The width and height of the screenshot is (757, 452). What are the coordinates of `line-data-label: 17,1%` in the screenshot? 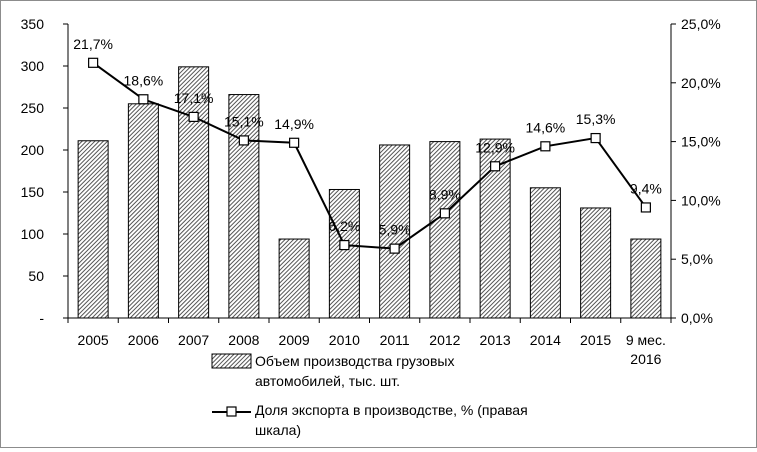 It's located at (194, 98).